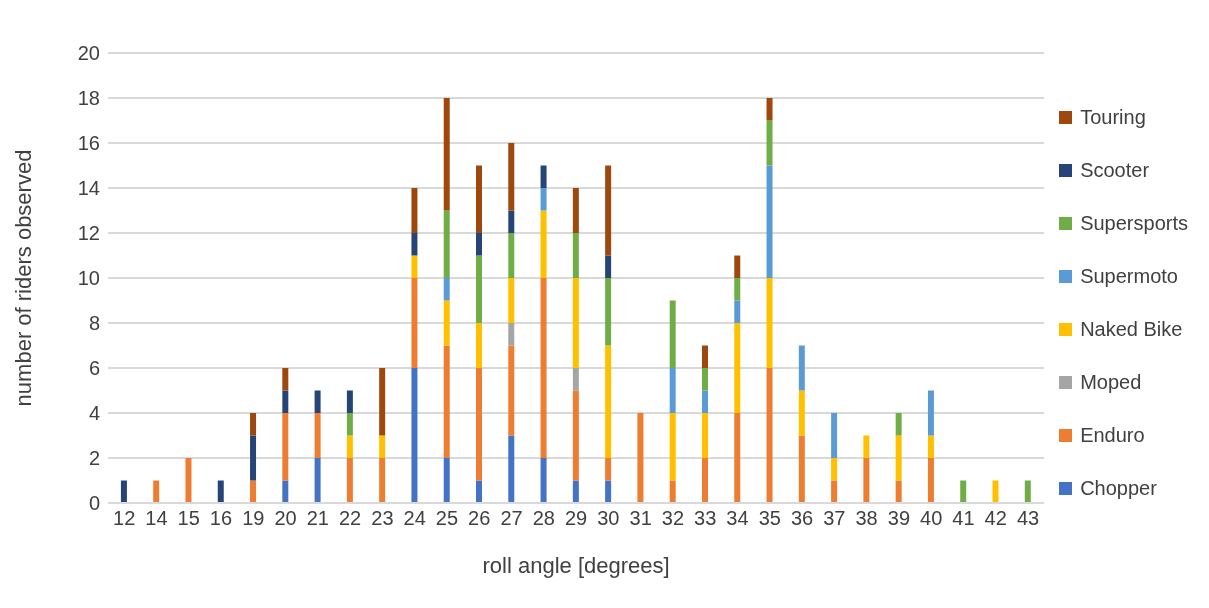  What do you see at coordinates (737, 518) in the screenshot?
I see `x-tick-label: 34` at bounding box center [737, 518].